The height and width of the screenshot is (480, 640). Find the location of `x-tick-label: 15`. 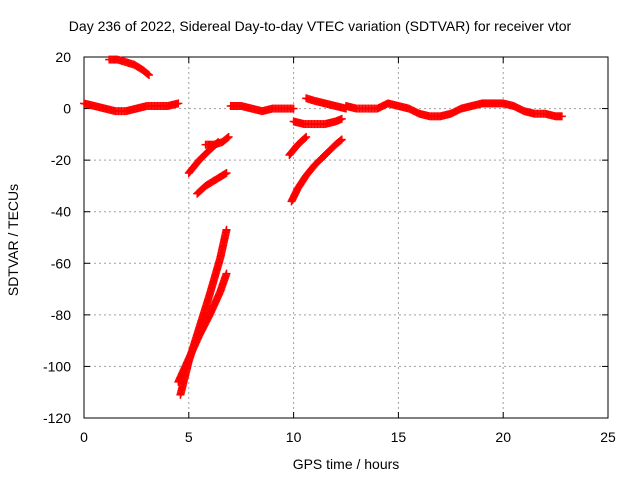

x-tick-label: 15 is located at coordinates (399, 437).